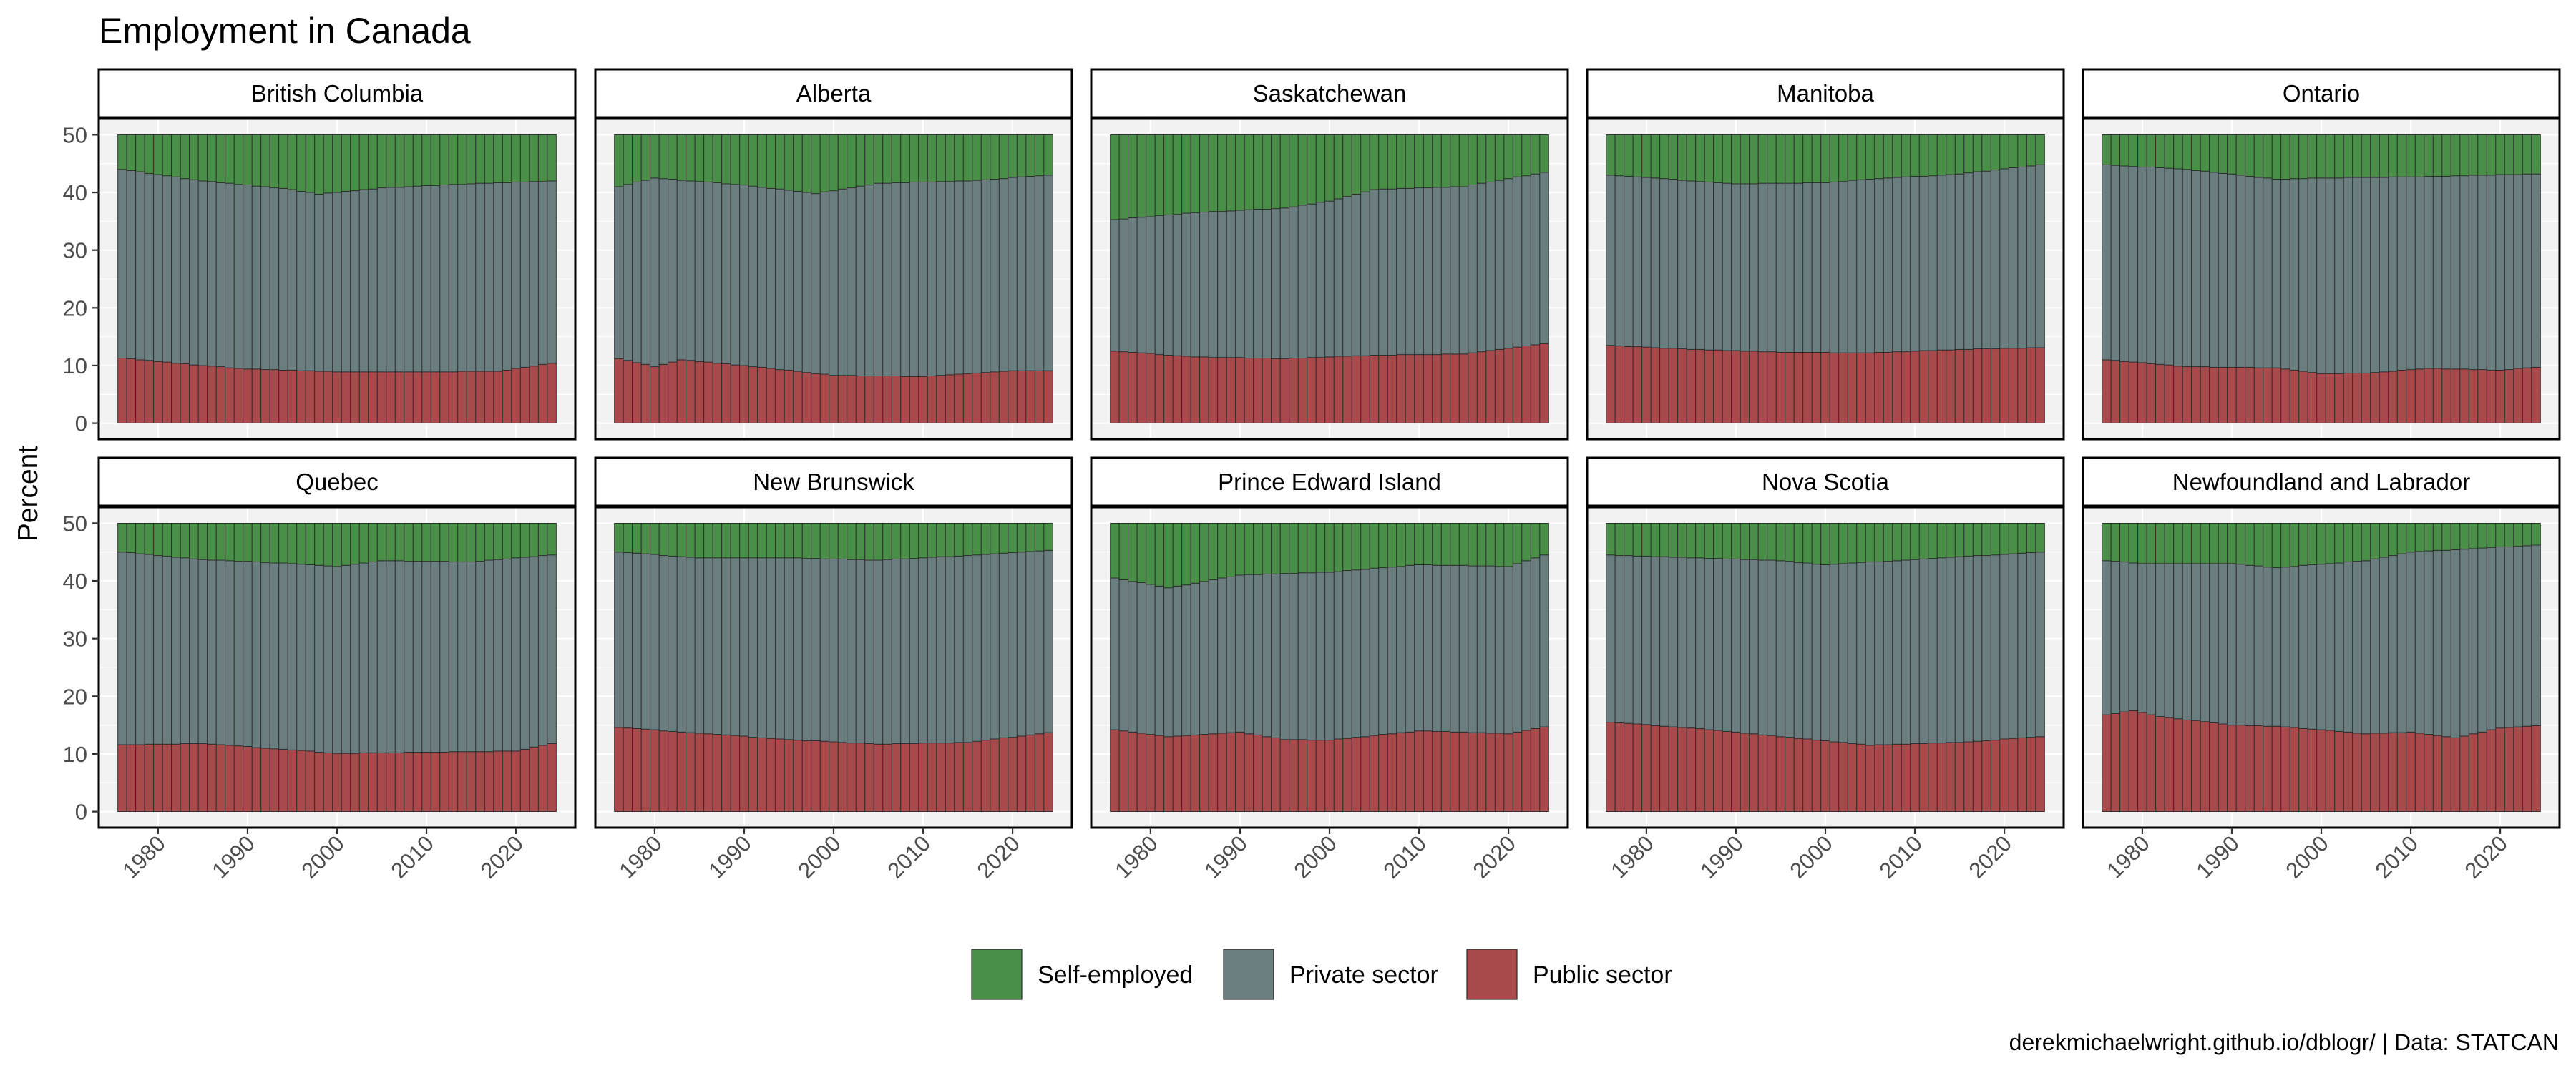  What do you see at coordinates (75, 639) in the screenshot?
I see `y-tick-label: 30` at bounding box center [75, 639].